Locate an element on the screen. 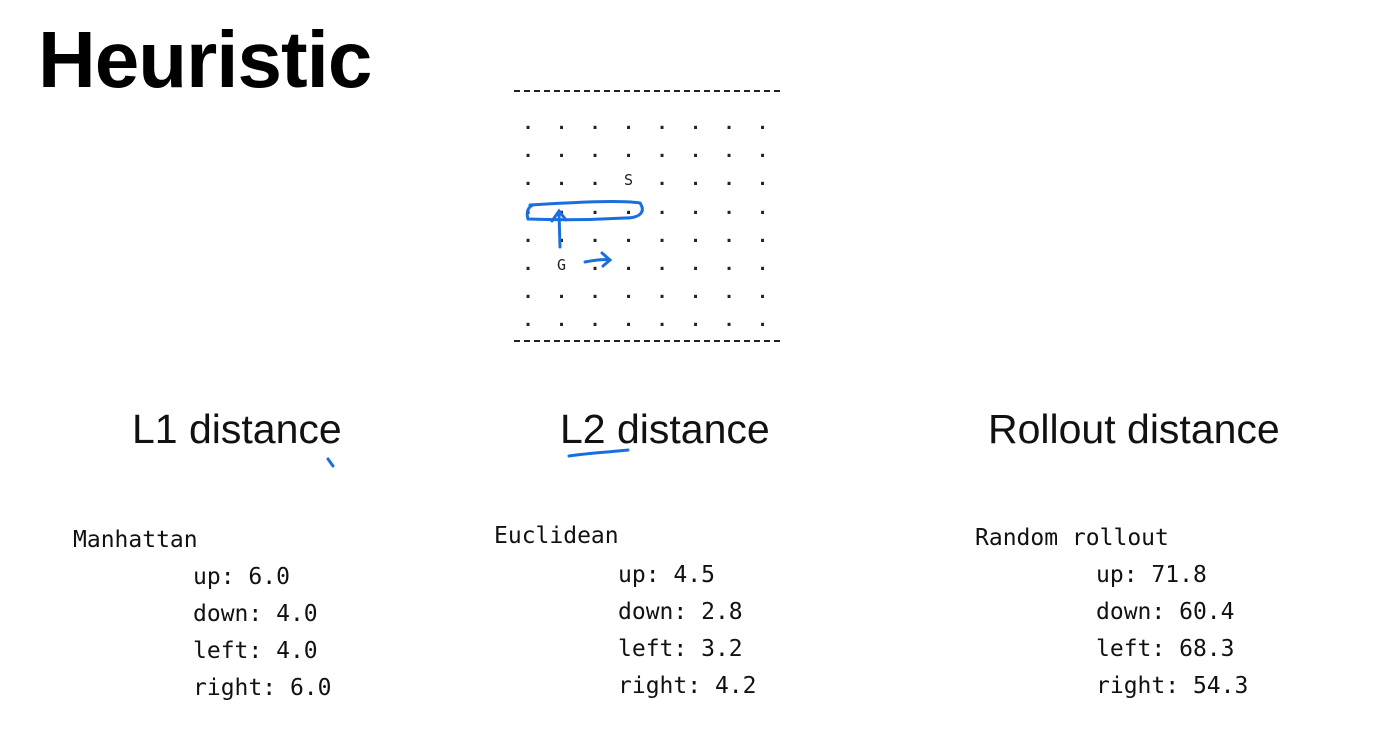 Image resolution: width=1394 pixels, height=736 pixels. method-euclidean: Euclidean is located at coordinates (556, 536).